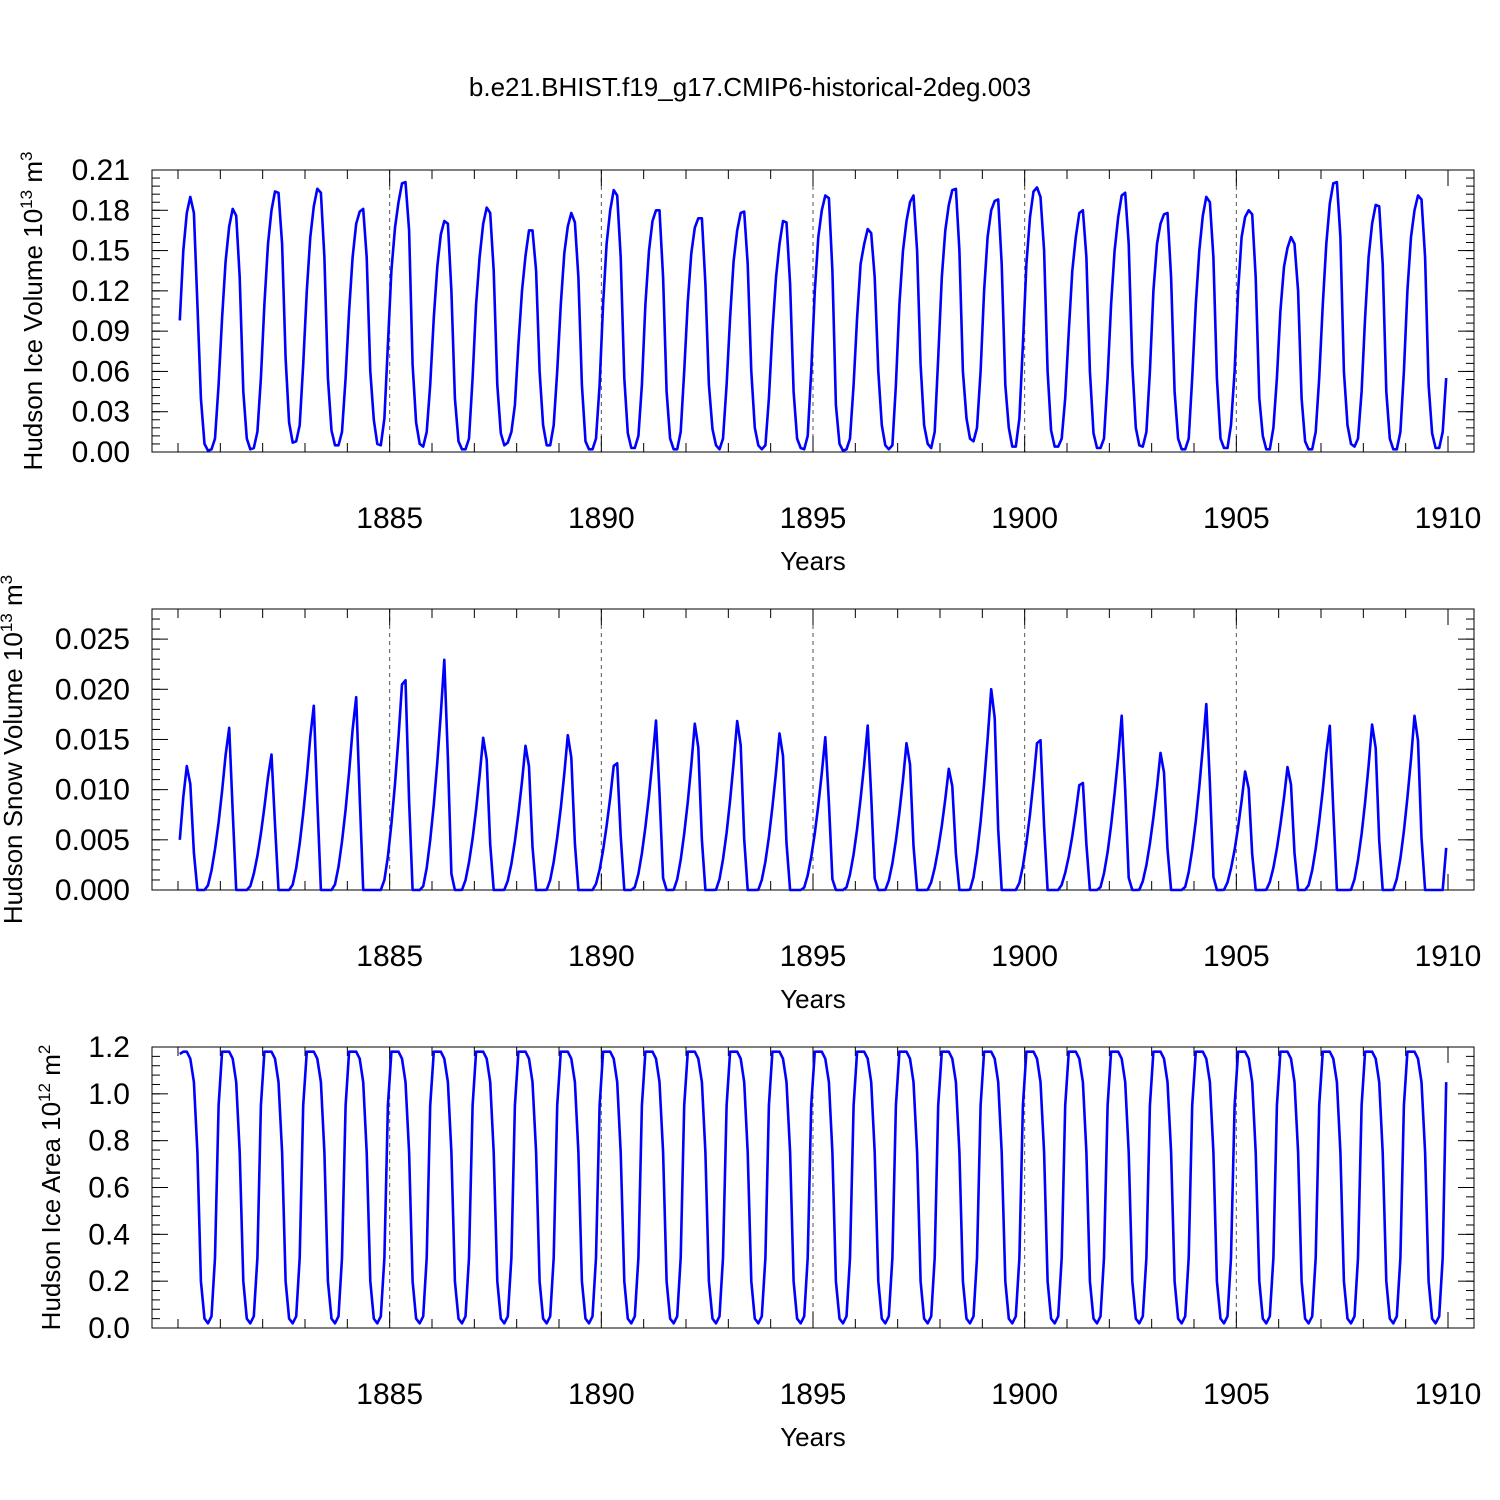 The height and width of the screenshot is (1500, 1500). What do you see at coordinates (92, 890) in the screenshot?
I see `y-tick-label: 0.000` at bounding box center [92, 890].